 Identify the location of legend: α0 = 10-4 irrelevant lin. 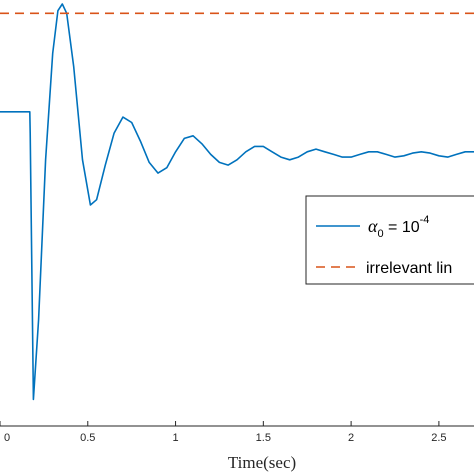
(389, 240).